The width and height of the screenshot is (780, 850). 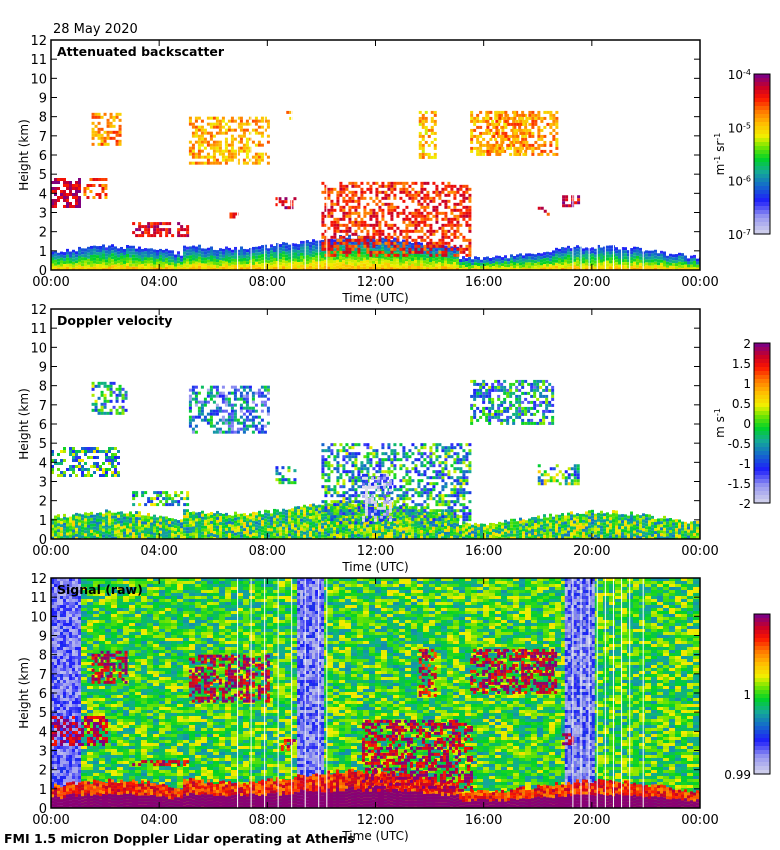 What do you see at coordinates (747, 384) in the screenshot?
I see `colorbar-tick-label: 1` at bounding box center [747, 384].